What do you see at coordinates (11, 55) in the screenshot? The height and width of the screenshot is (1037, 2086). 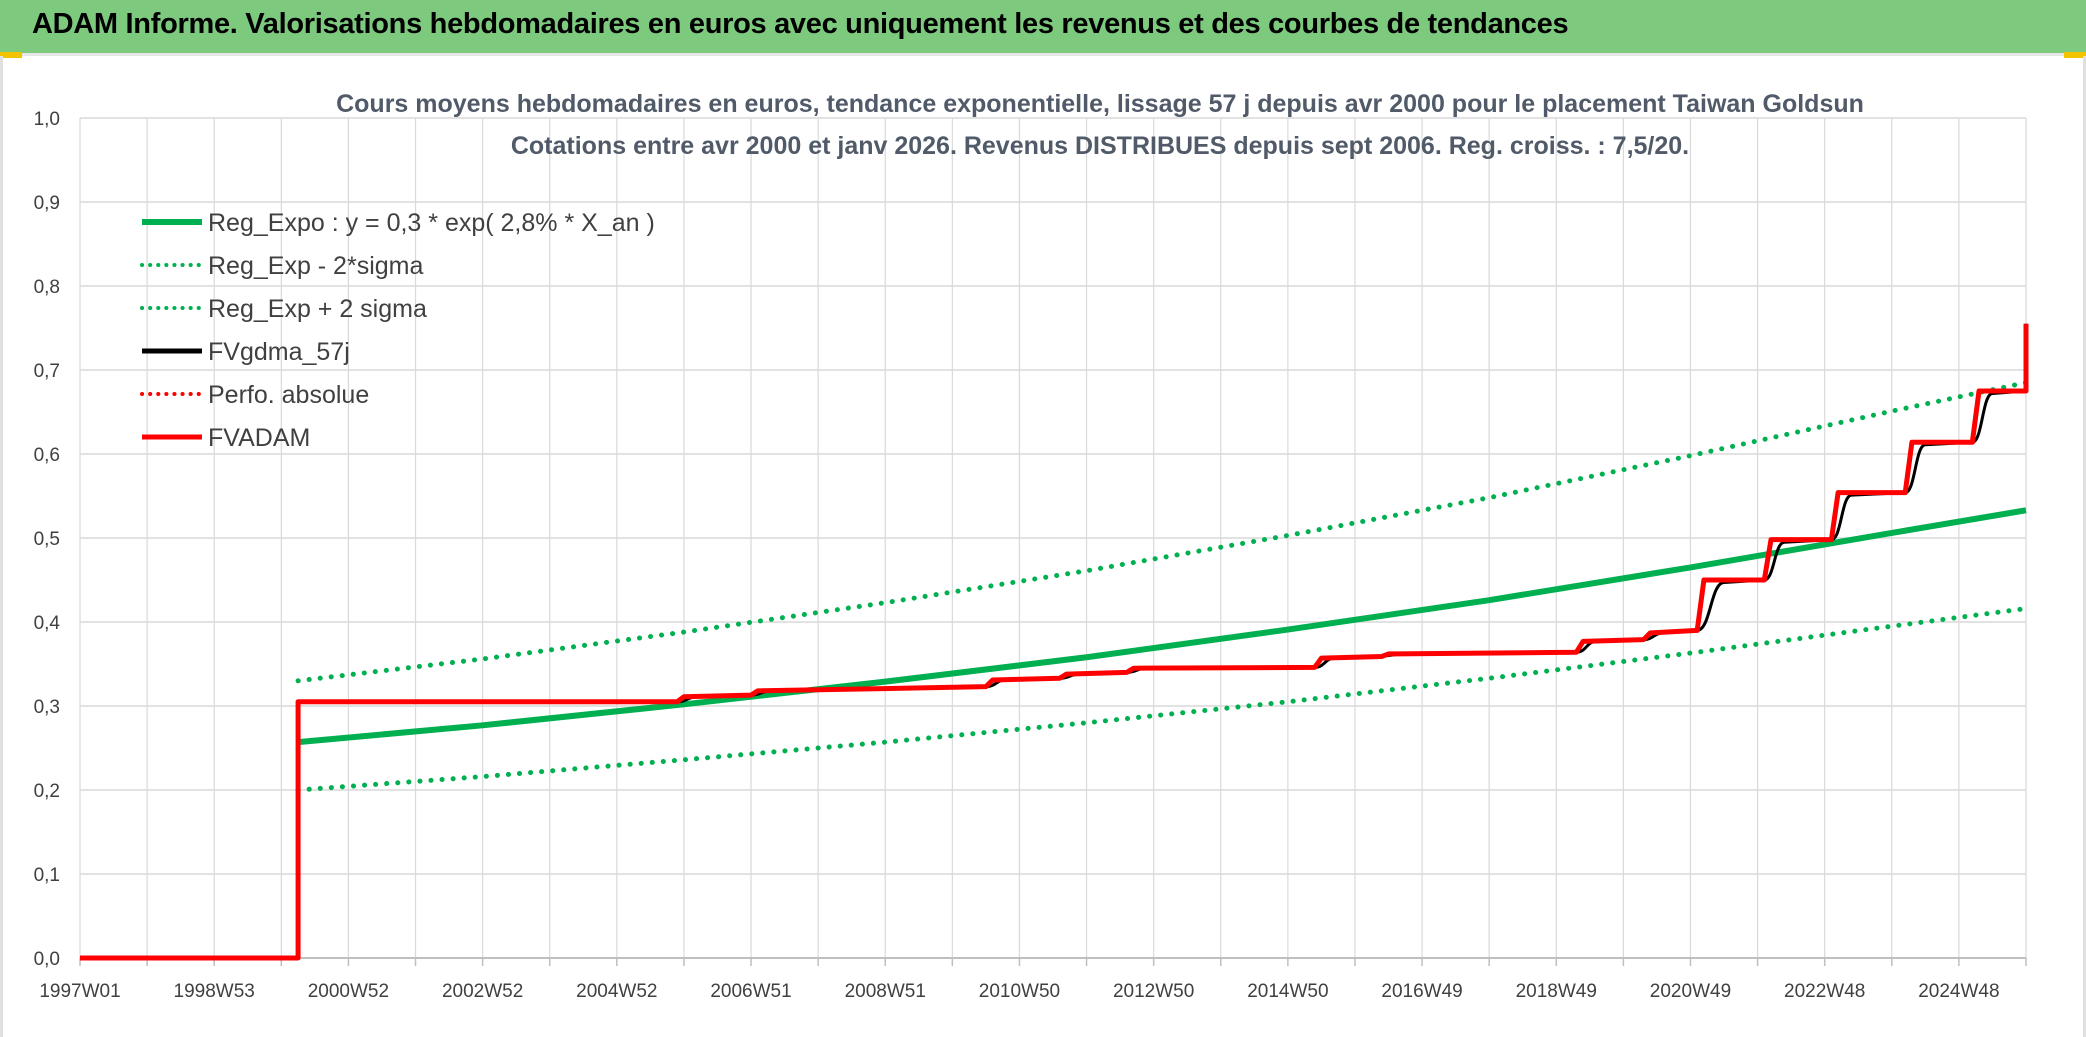 I see `corner-marker-left` at bounding box center [11, 55].